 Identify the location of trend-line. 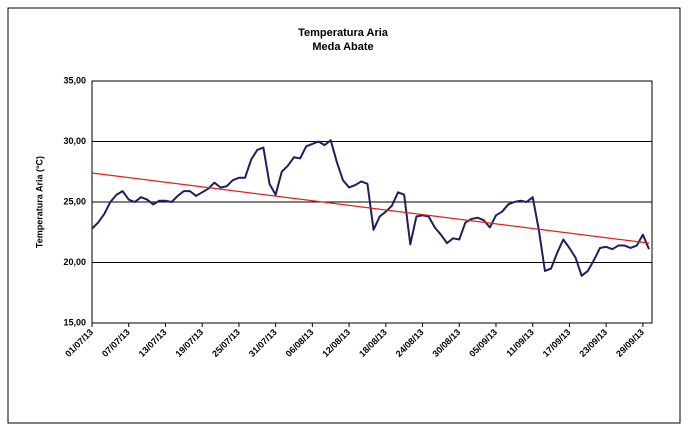
(370, 208).